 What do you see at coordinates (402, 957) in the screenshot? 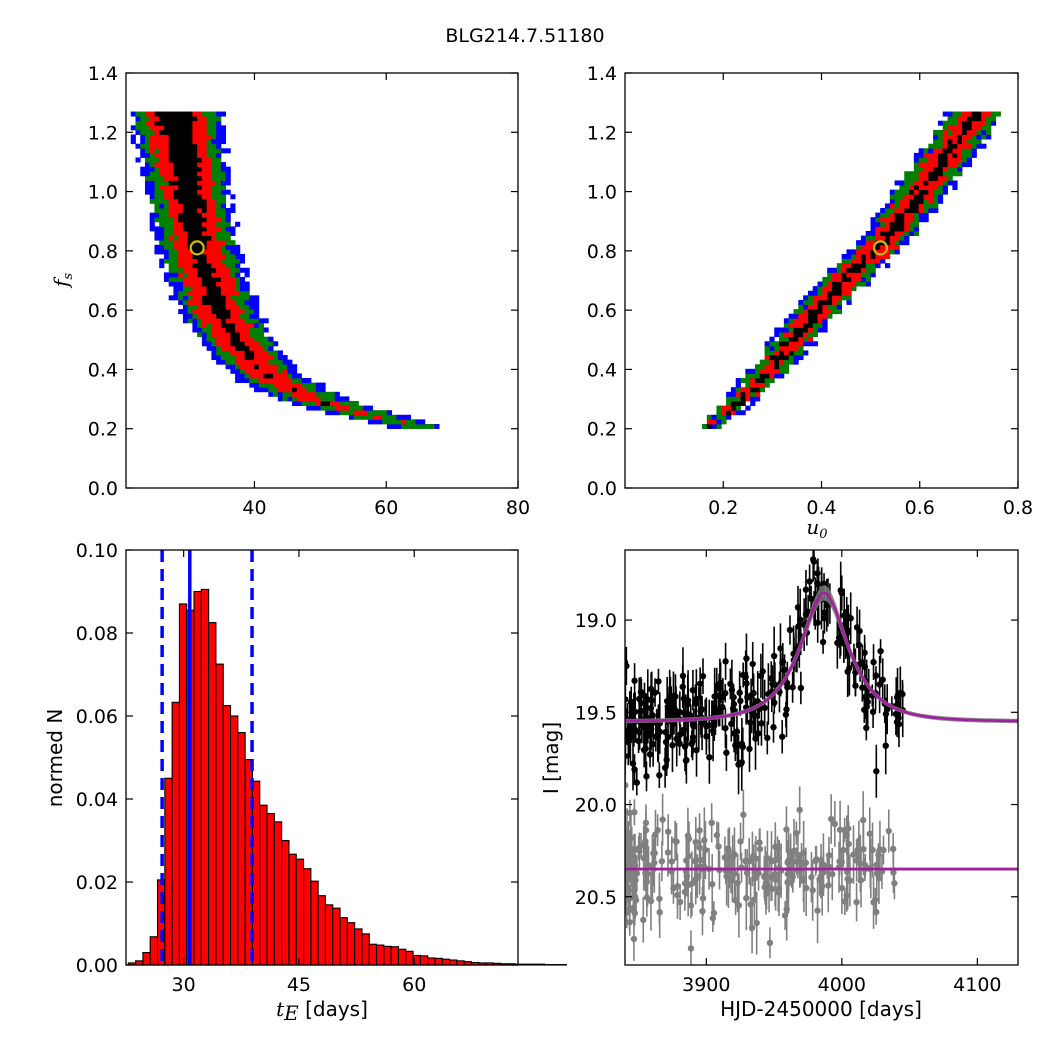
I see `histogram-bar` at bounding box center [402, 957].